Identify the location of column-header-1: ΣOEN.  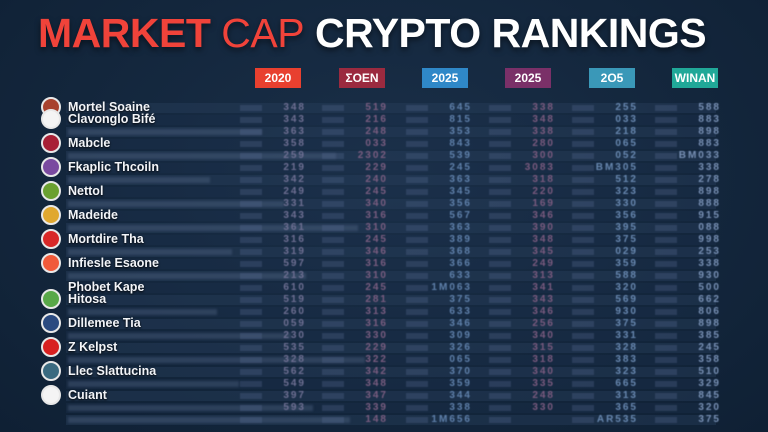
(362, 78).